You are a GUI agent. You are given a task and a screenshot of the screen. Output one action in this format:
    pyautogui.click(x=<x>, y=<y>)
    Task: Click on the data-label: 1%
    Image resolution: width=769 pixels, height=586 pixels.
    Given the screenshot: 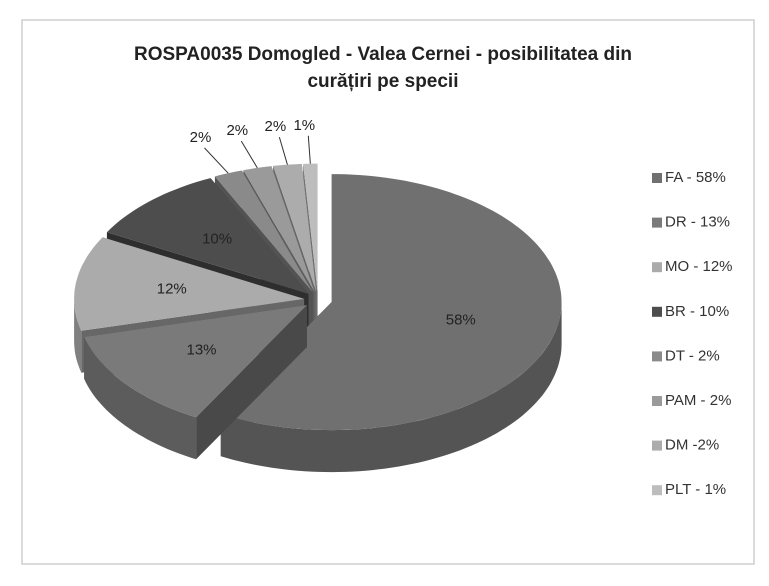 What is the action you would take?
    pyautogui.click(x=304, y=125)
    